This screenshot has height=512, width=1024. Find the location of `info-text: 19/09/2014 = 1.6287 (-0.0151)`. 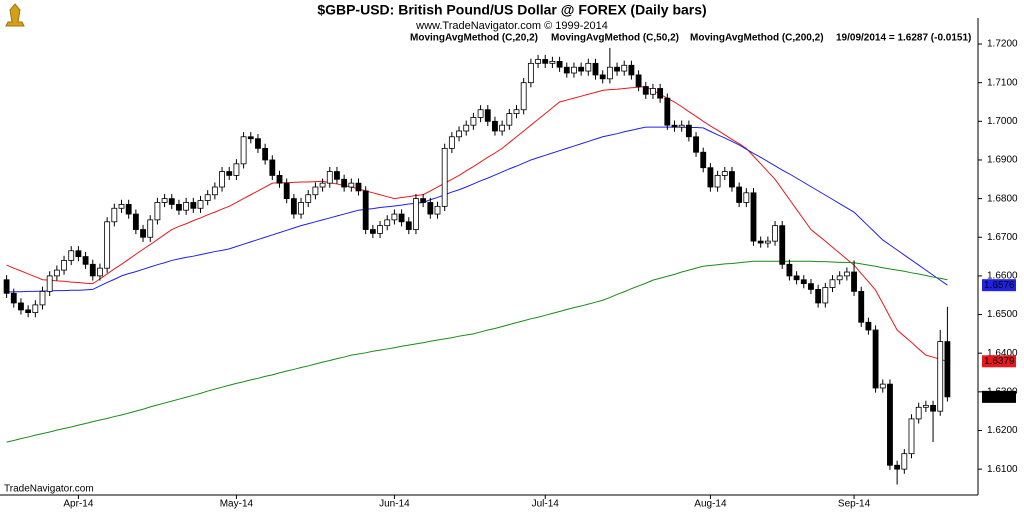

info-text: 19/09/2014 = 1.6287 (-0.0151) is located at coordinates (903, 38).